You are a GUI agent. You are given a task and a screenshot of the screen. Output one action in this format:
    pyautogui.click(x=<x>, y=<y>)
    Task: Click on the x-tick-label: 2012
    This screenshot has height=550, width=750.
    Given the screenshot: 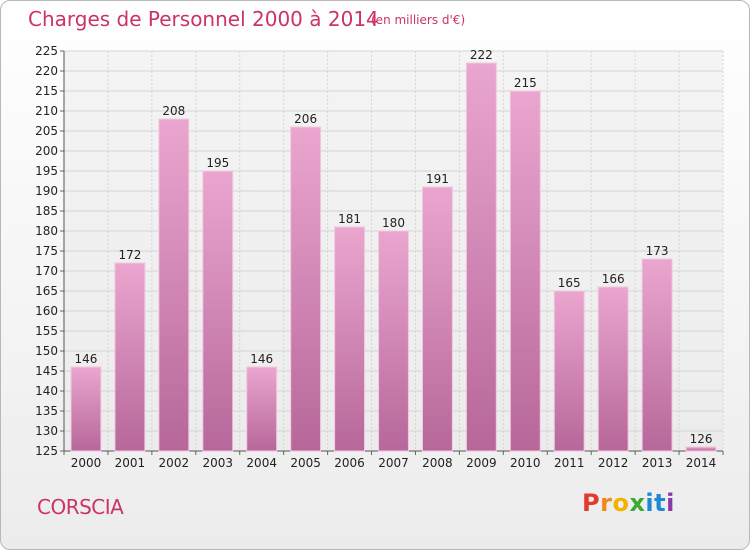 What is the action you would take?
    pyautogui.click(x=613, y=463)
    